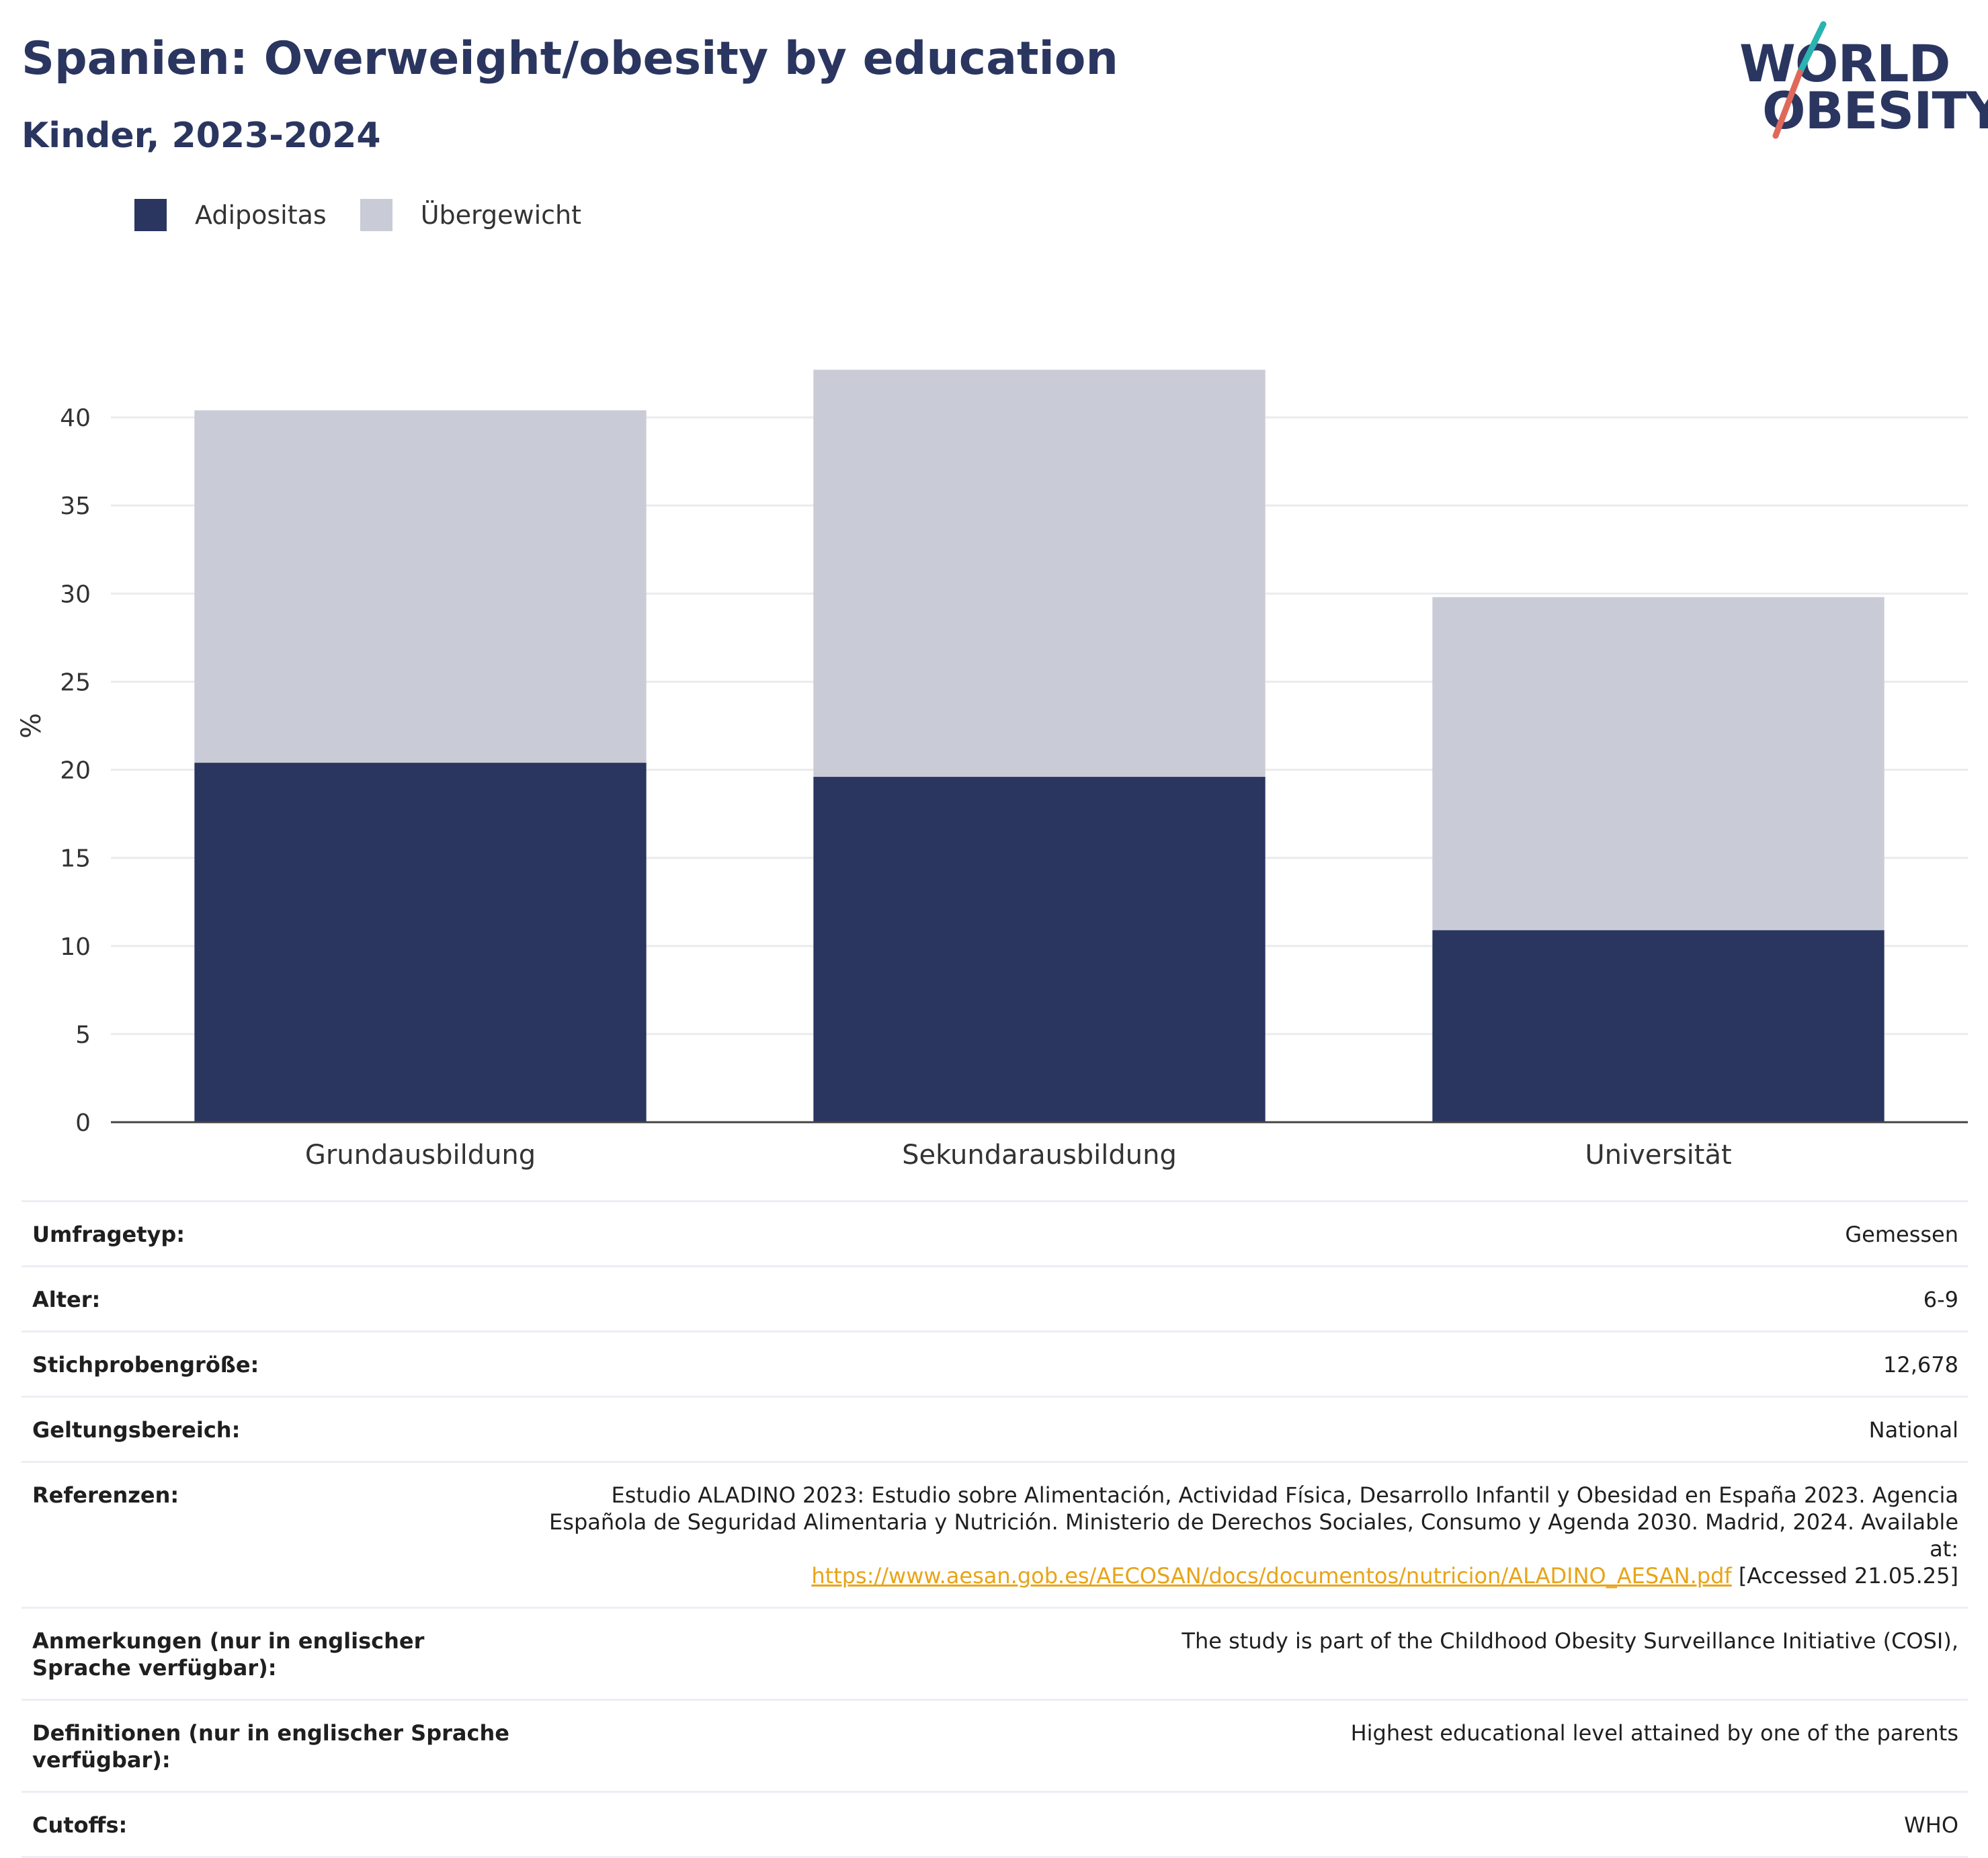 Image resolution: width=1988 pixels, height=1858 pixels. I want to click on meta-row-cutoffs: Cutoffs: WHO, so click(995, 1824).